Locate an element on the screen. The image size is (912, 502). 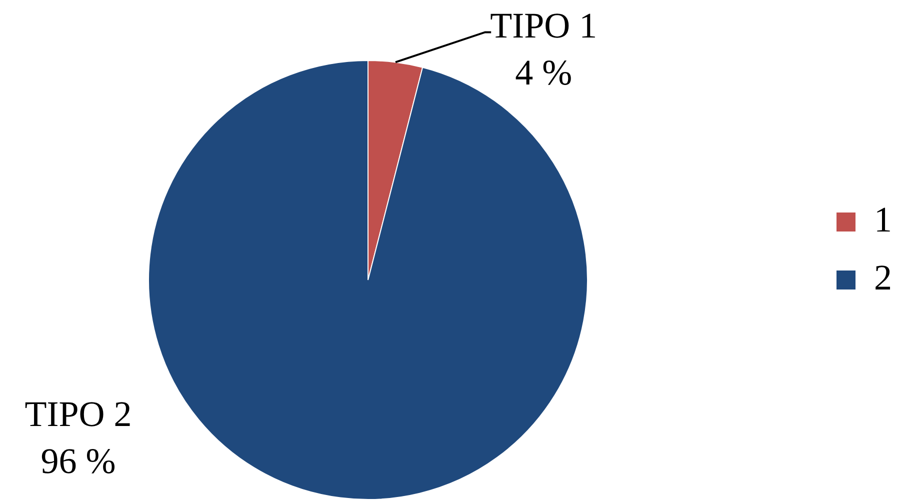
data-label: TIPO 2 96 % is located at coordinates (78, 438).